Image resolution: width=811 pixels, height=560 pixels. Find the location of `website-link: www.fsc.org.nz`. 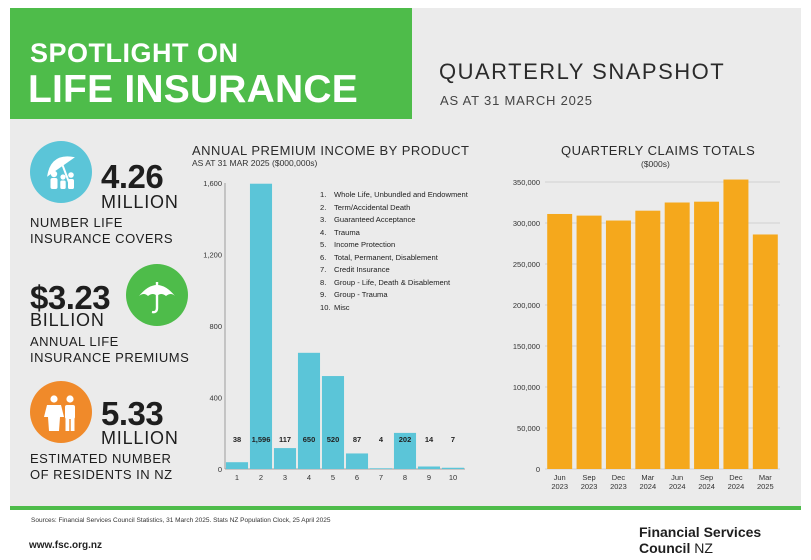

website-link: www.fsc.org.nz is located at coordinates (65, 545).